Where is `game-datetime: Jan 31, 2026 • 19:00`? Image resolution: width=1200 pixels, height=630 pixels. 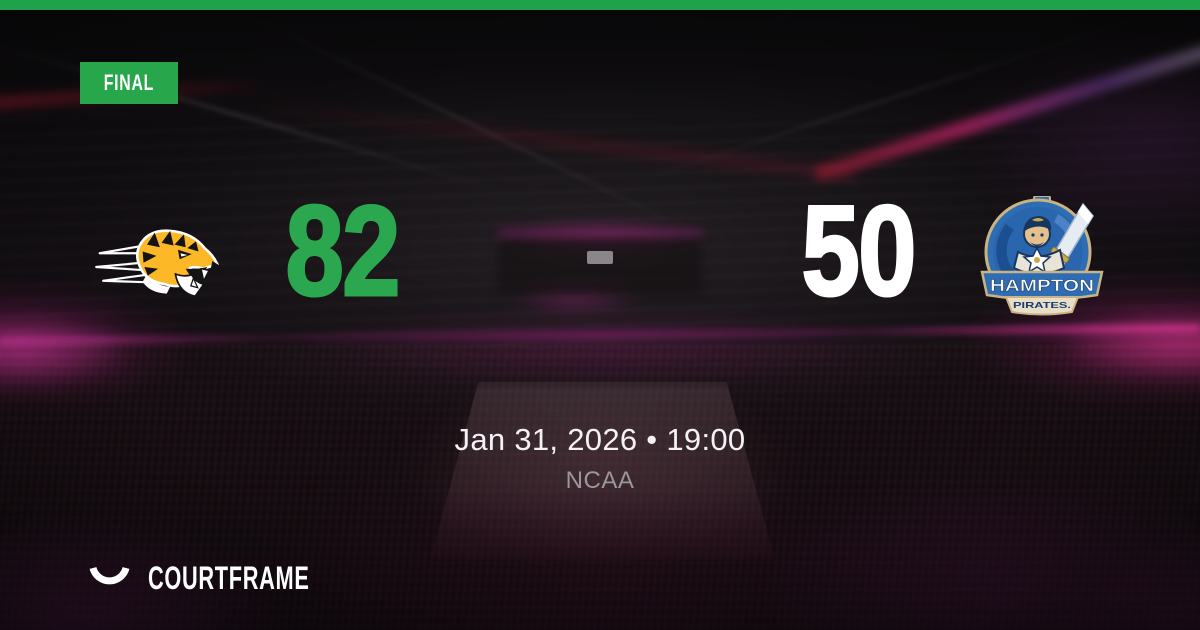
game-datetime: Jan 31, 2026 • 19:00 is located at coordinates (600, 439).